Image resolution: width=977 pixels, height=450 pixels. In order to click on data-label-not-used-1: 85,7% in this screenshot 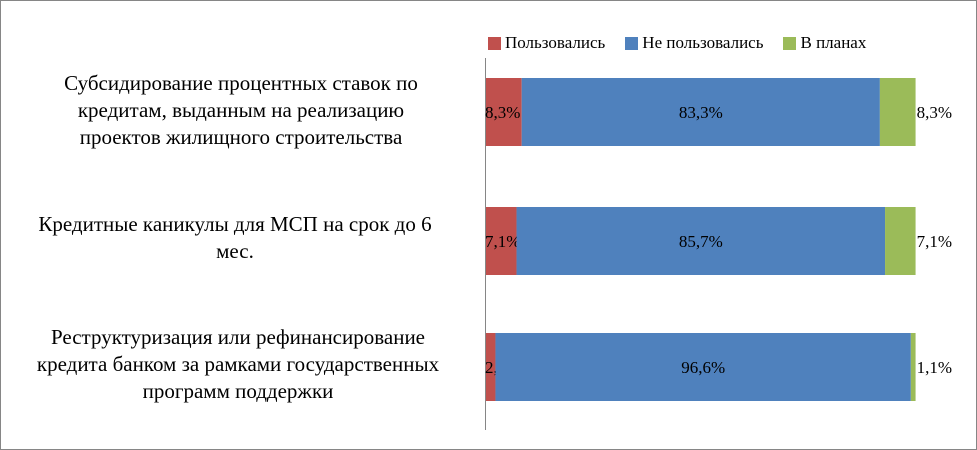, I will do `click(701, 241)`.